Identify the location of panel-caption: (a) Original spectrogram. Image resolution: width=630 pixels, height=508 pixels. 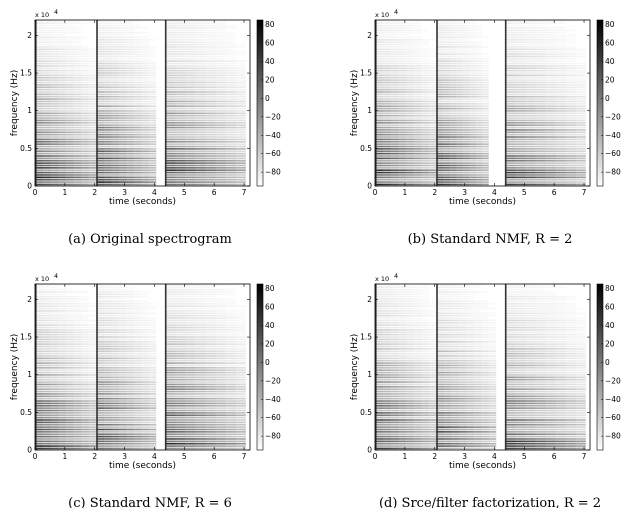
(150, 239).